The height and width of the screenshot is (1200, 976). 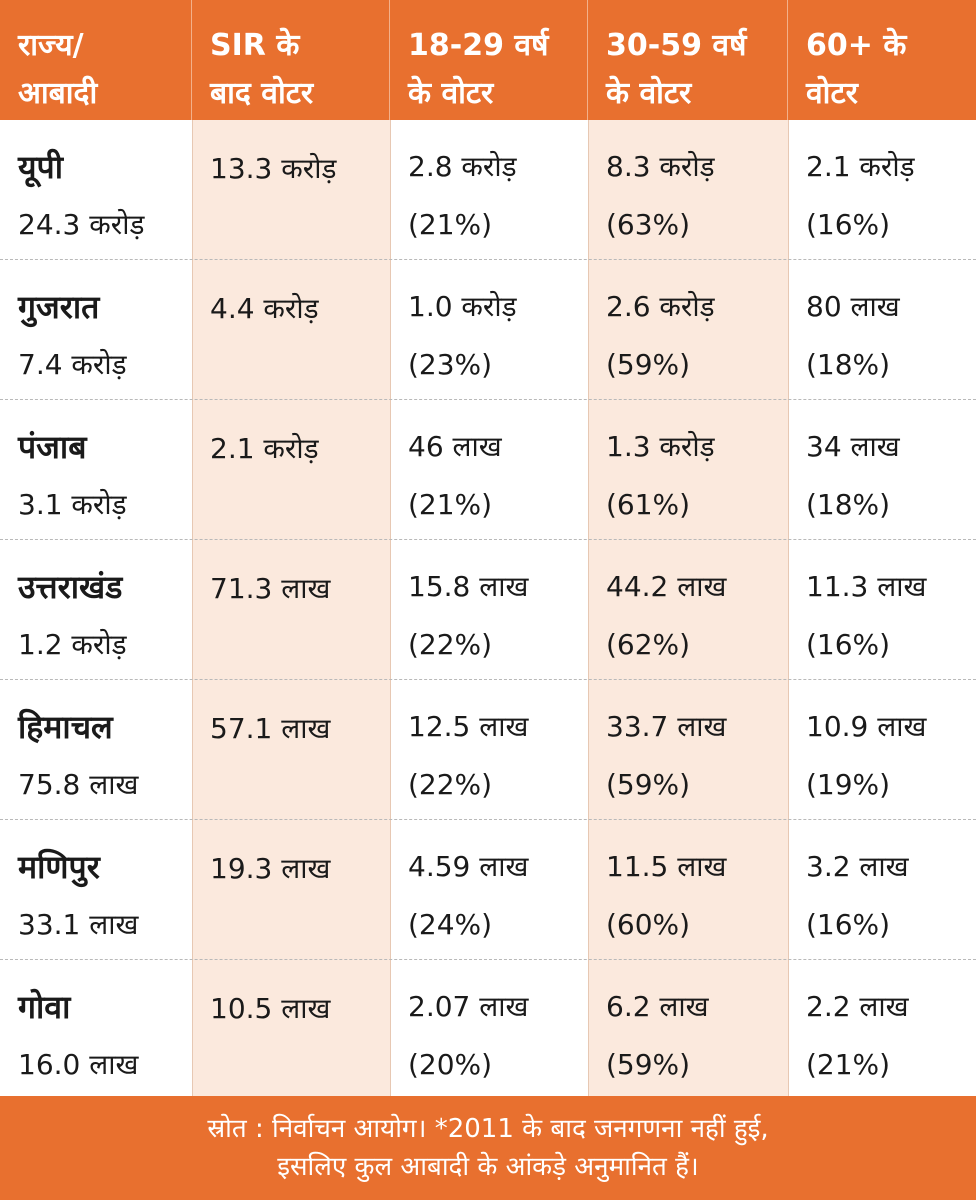 I want to click on age-30-59-value: 33.7 लाख, so click(x=666, y=726).